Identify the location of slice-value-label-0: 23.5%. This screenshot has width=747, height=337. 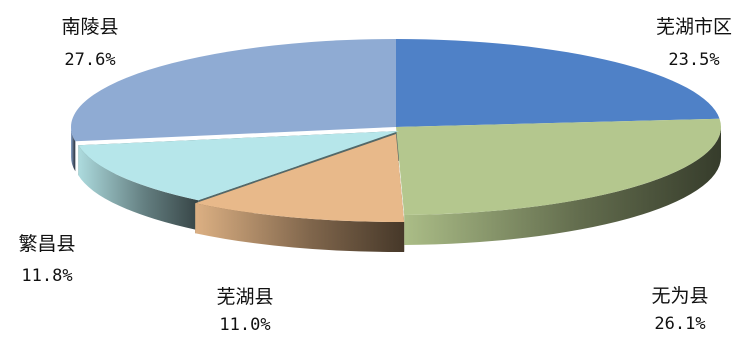
(693, 60).